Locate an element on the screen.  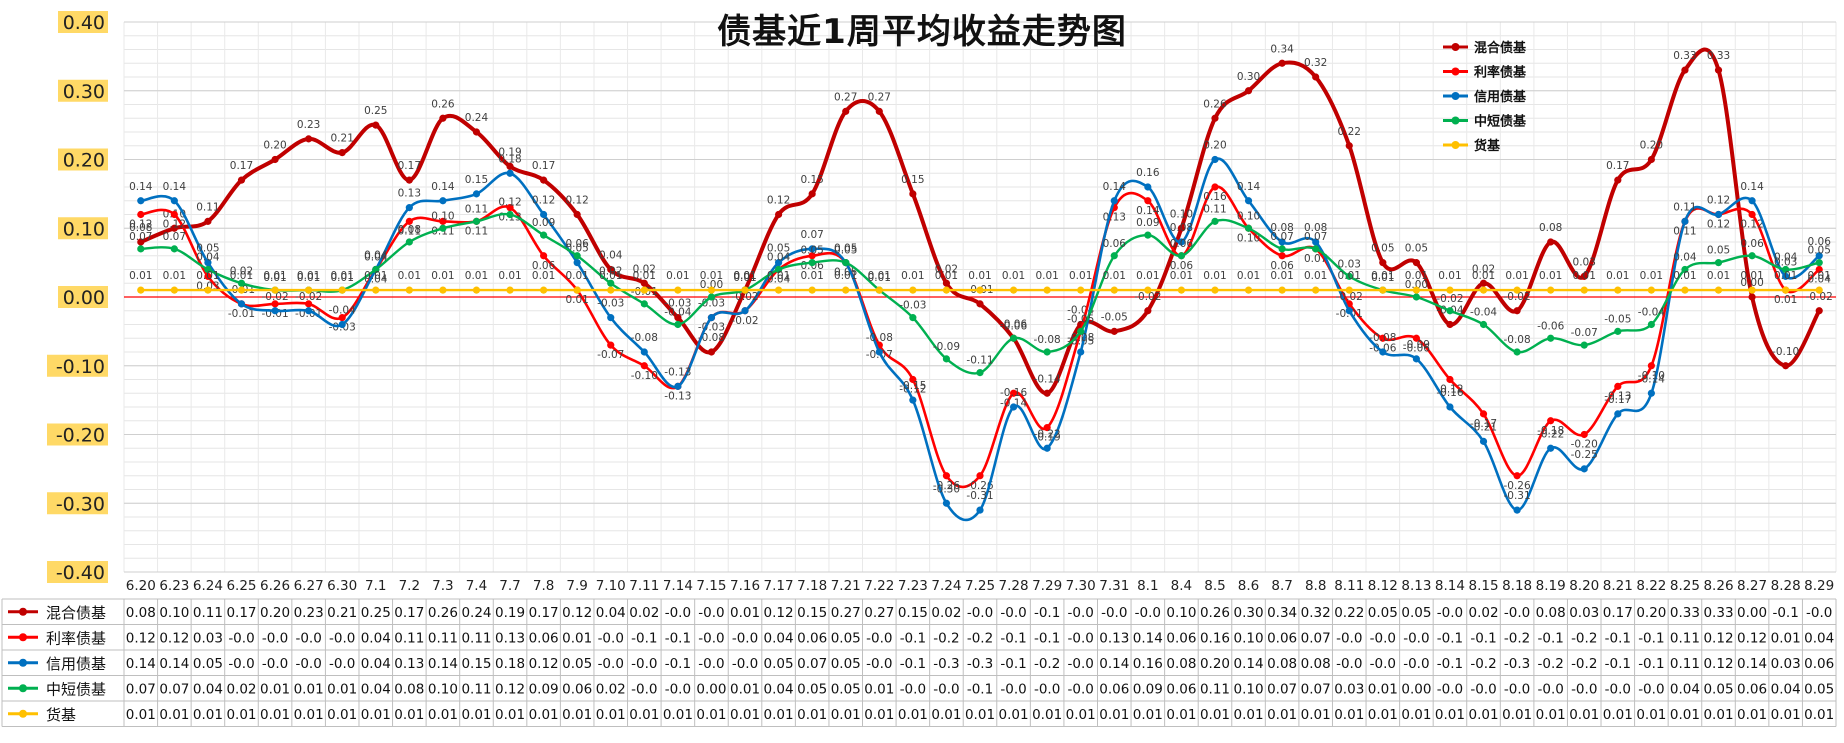
table-cell: 0.02 is located at coordinates (644, 613).